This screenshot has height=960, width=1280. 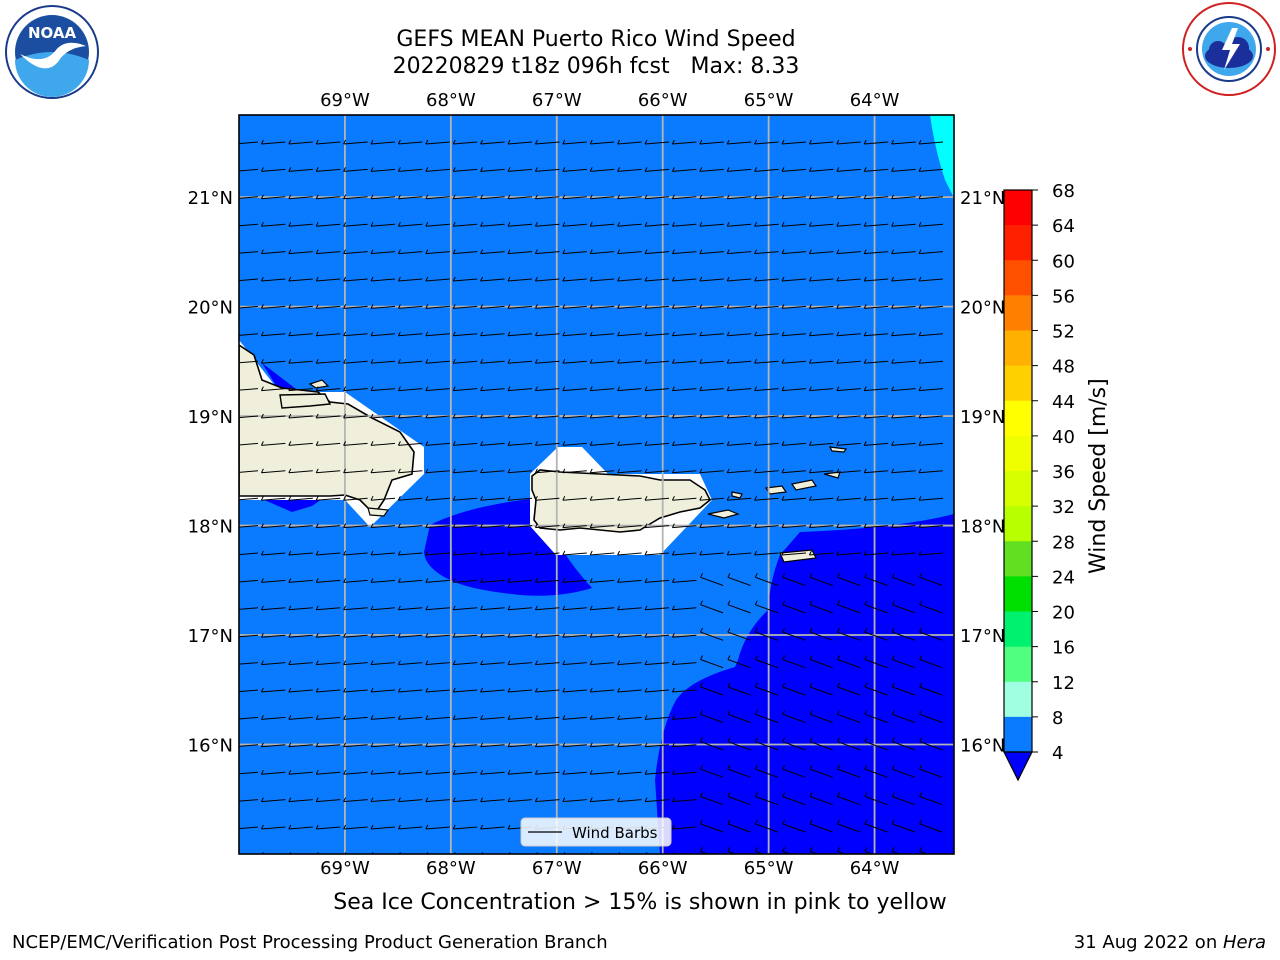 I want to click on lon-tick-bottom: 67°W, so click(x=557, y=868).